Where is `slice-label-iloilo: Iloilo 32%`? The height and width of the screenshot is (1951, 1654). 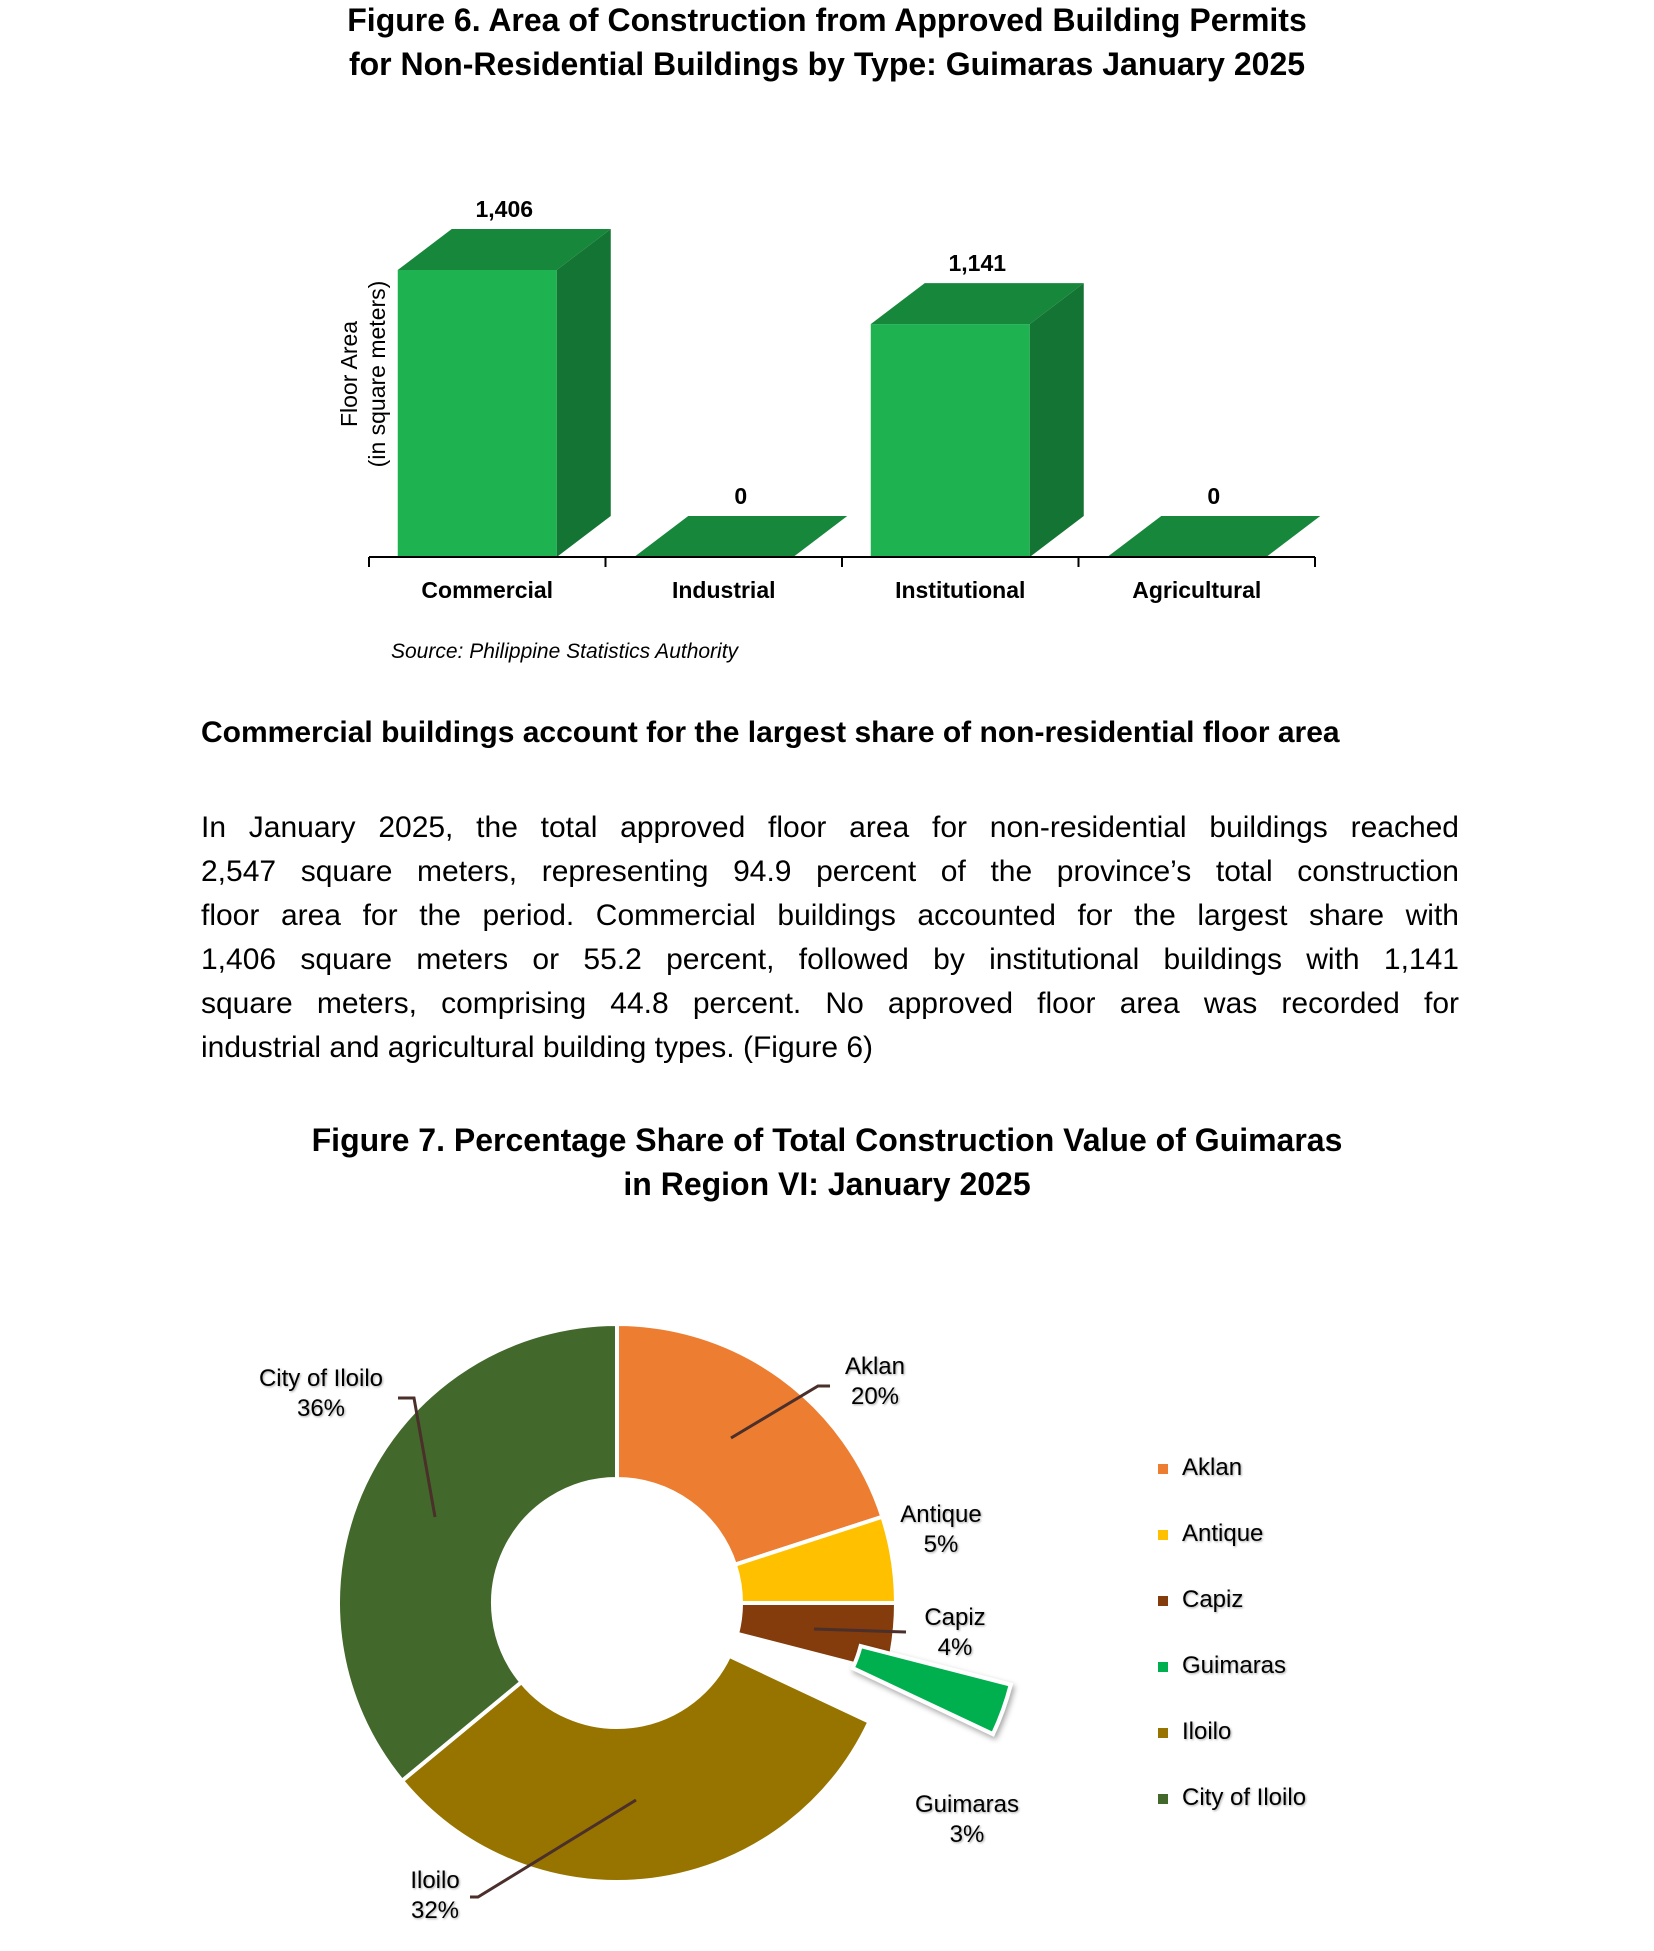
slice-label-iloilo: Iloilo 32% is located at coordinates (434, 1895).